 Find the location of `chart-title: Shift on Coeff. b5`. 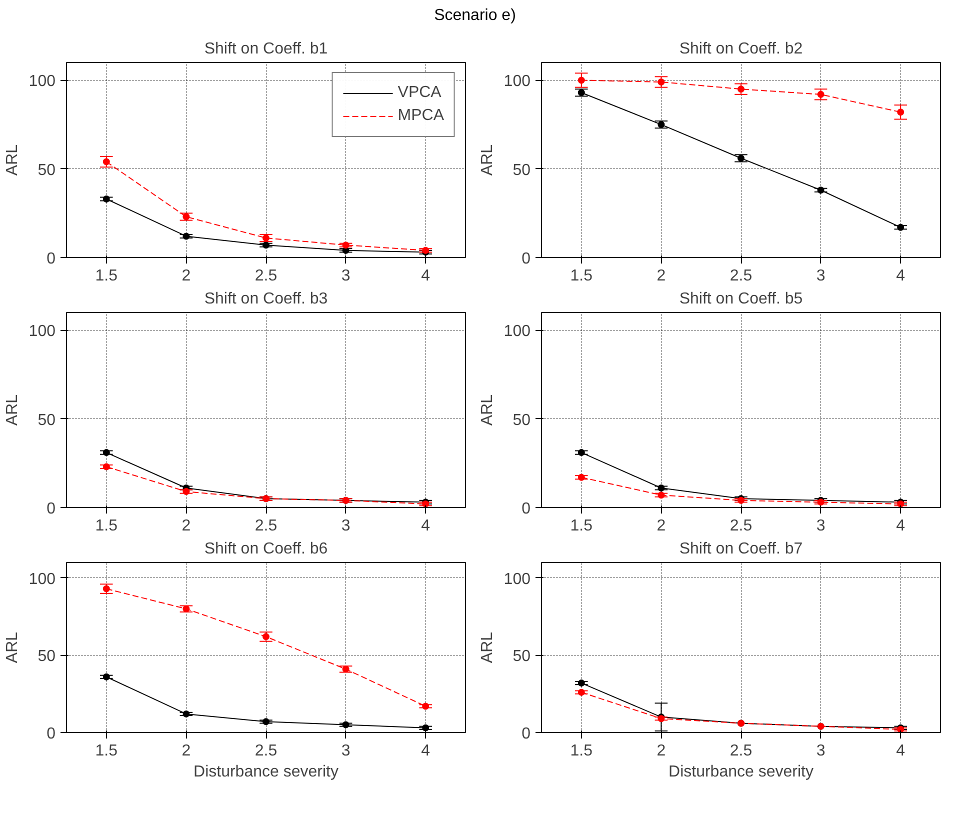

chart-title: Shift on Coeff. b5 is located at coordinates (741, 299).